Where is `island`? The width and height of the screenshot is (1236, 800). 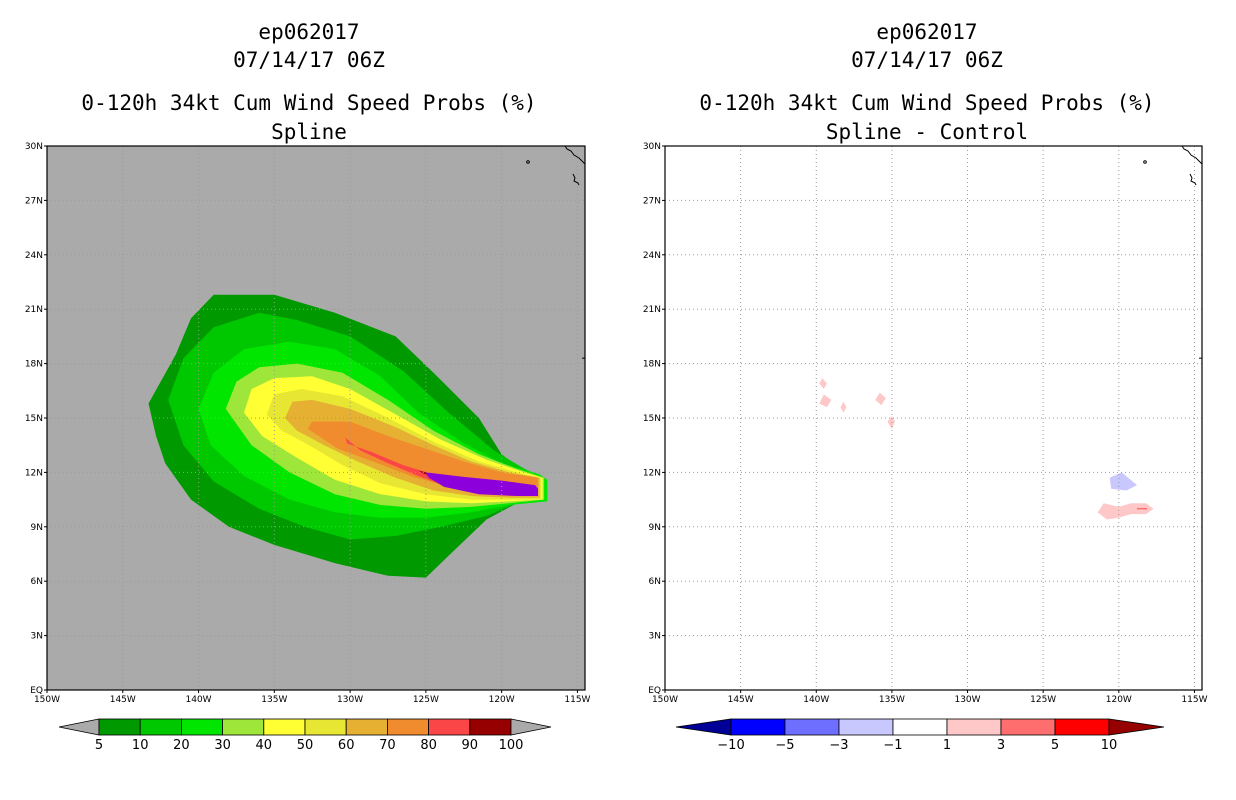
island is located at coordinates (1145, 162).